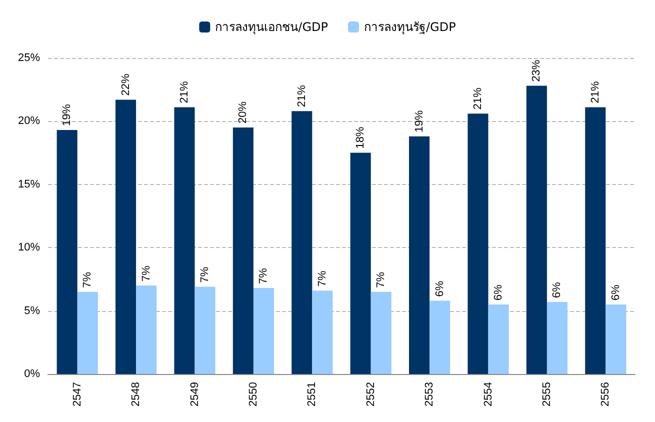 Image resolution: width=655 pixels, height=422 pixels. Describe the element at coordinates (29, 184) in the screenshot. I see `y-tick-label: 15%` at that location.